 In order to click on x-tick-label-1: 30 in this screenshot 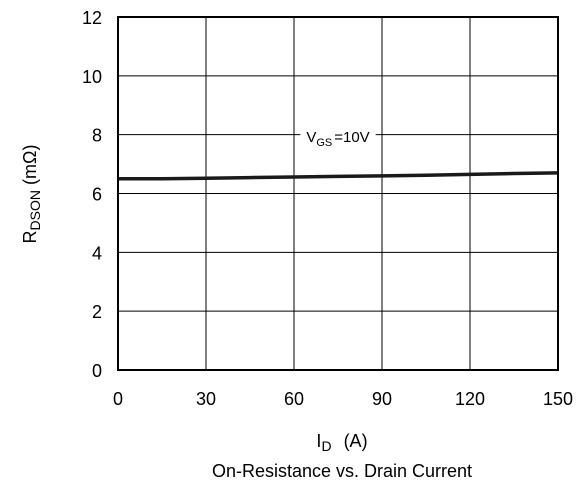, I will do `click(206, 399)`.